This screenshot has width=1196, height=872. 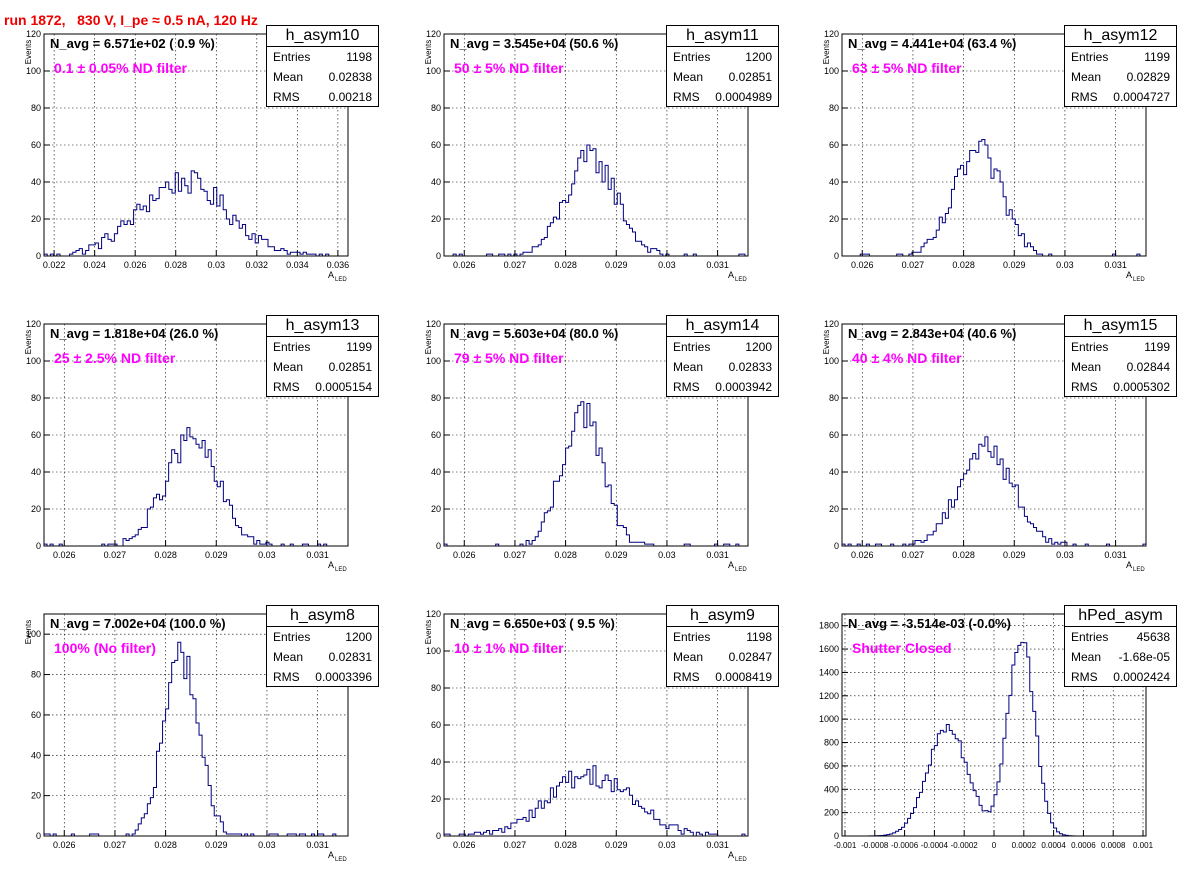 What do you see at coordinates (115, 555) in the screenshot?
I see `x-tick-label: 0.027` at bounding box center [115, 555].